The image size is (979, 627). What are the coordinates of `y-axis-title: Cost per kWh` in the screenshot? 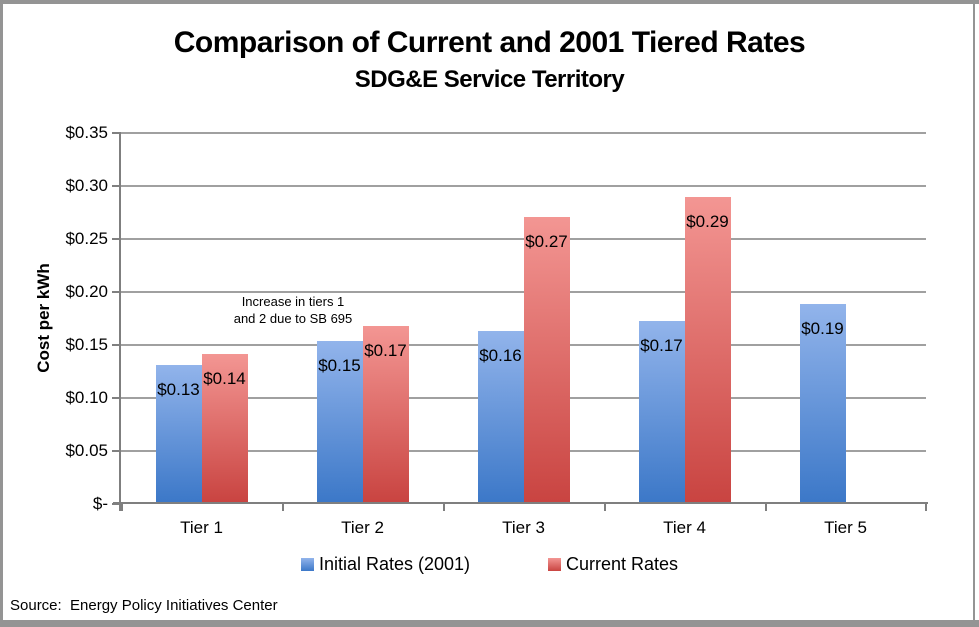 It's located at (43, 318).